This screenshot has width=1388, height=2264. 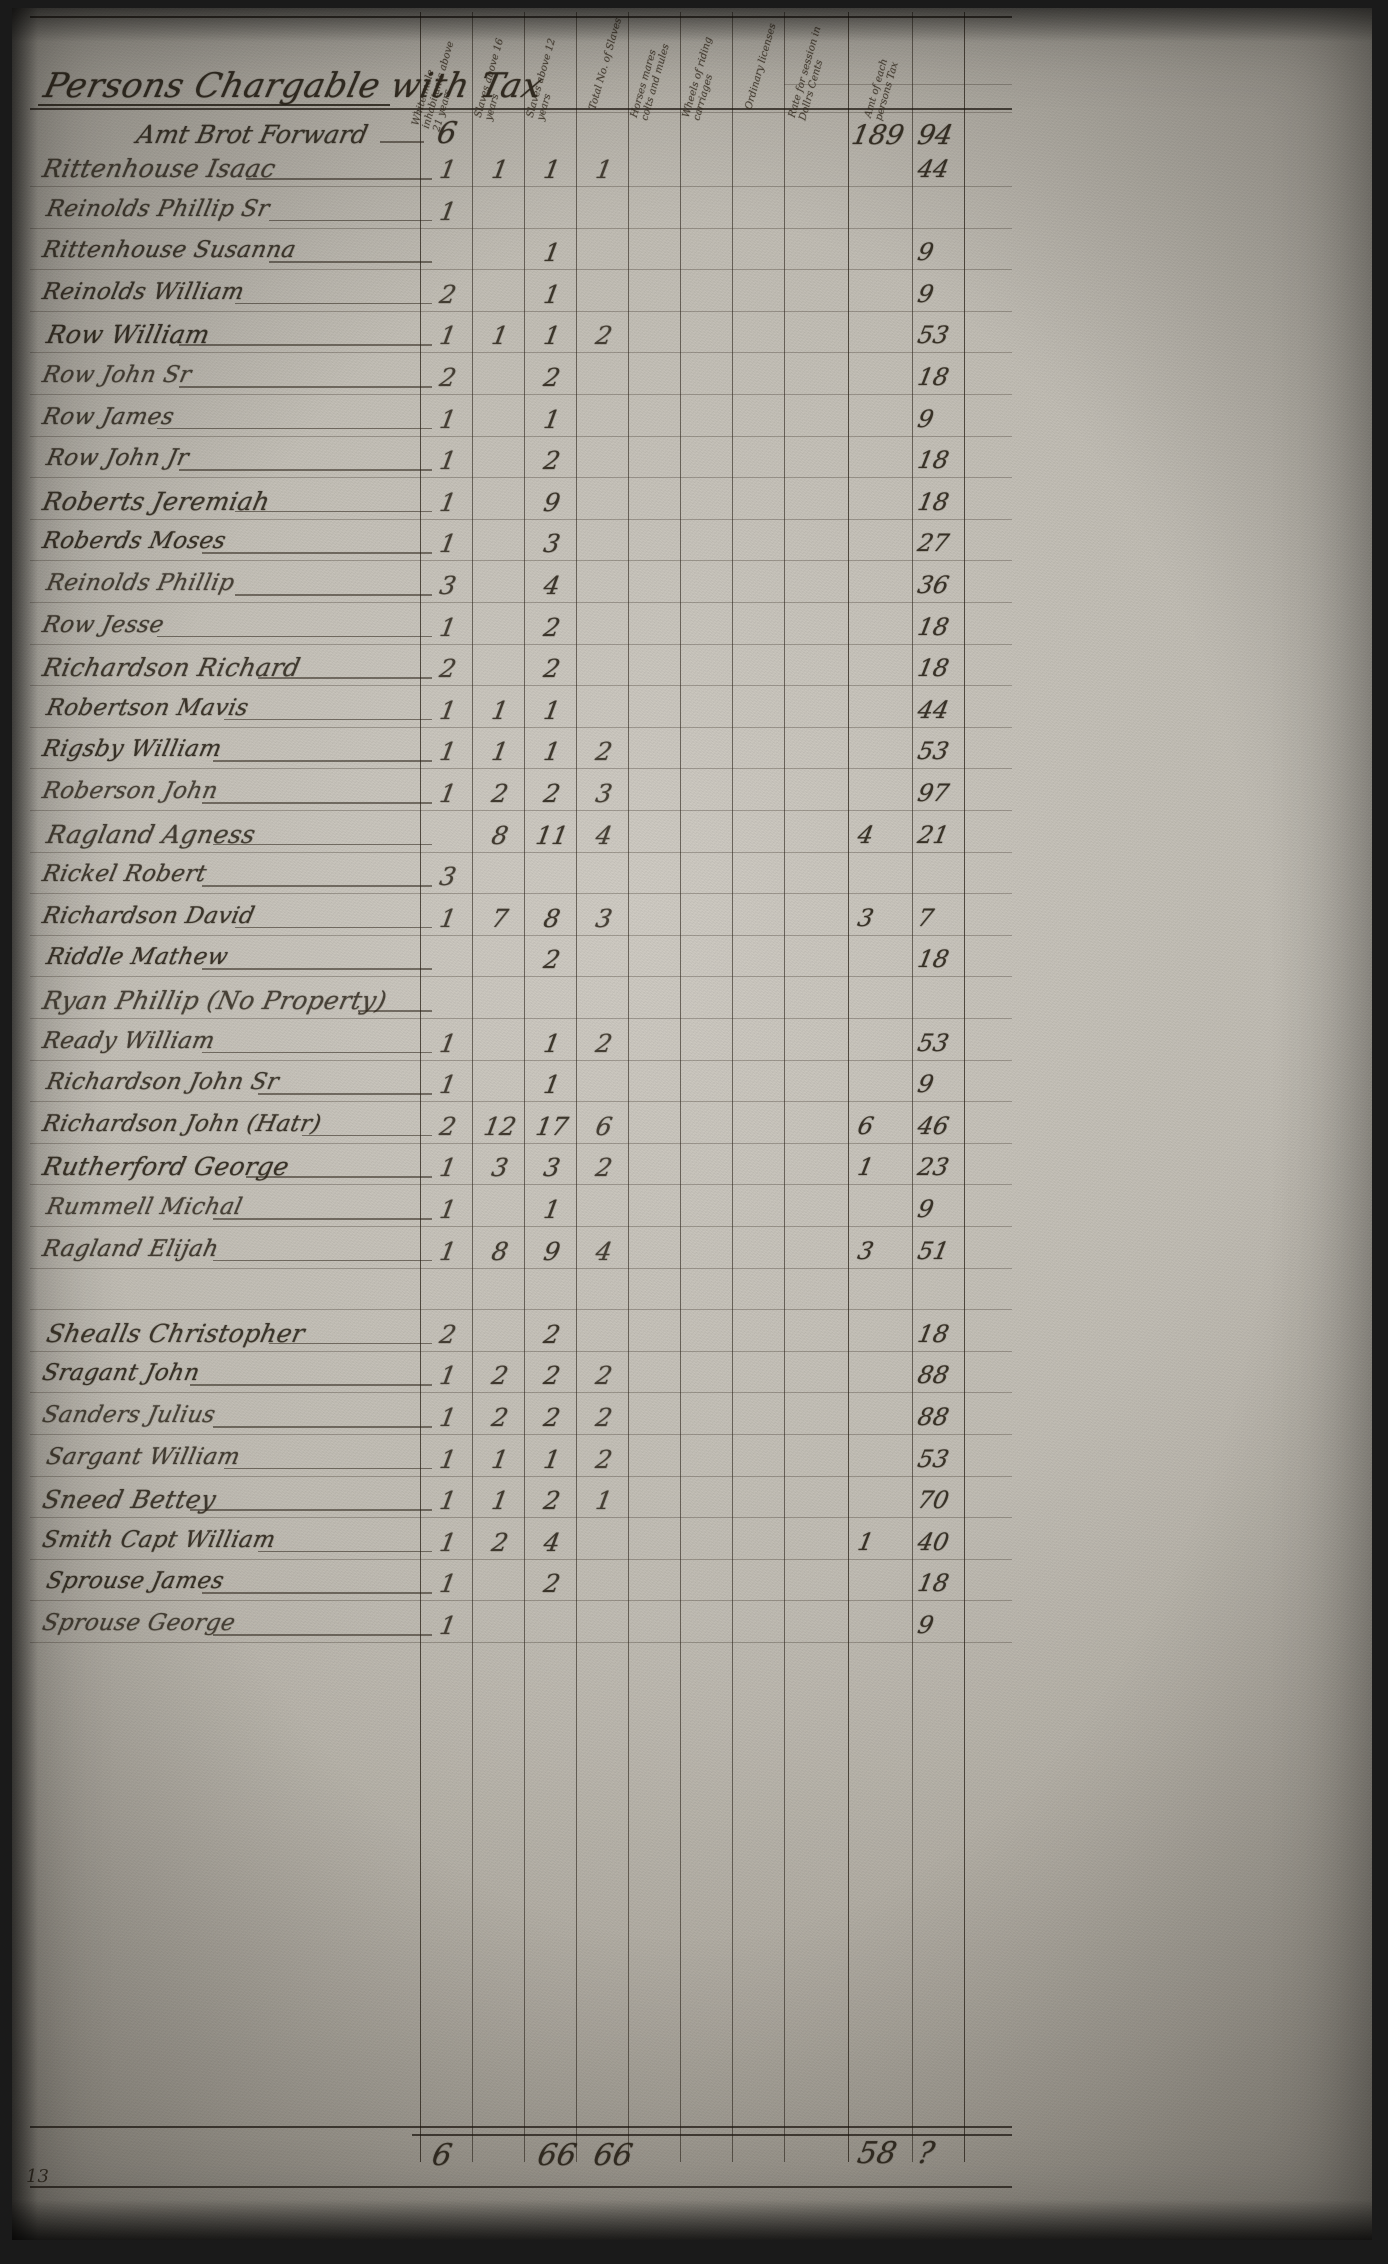 What do you see at coordinates (877, 2153) in the screenshot?
I see `totals-amount: 58` at bounding box center [877, 2153].